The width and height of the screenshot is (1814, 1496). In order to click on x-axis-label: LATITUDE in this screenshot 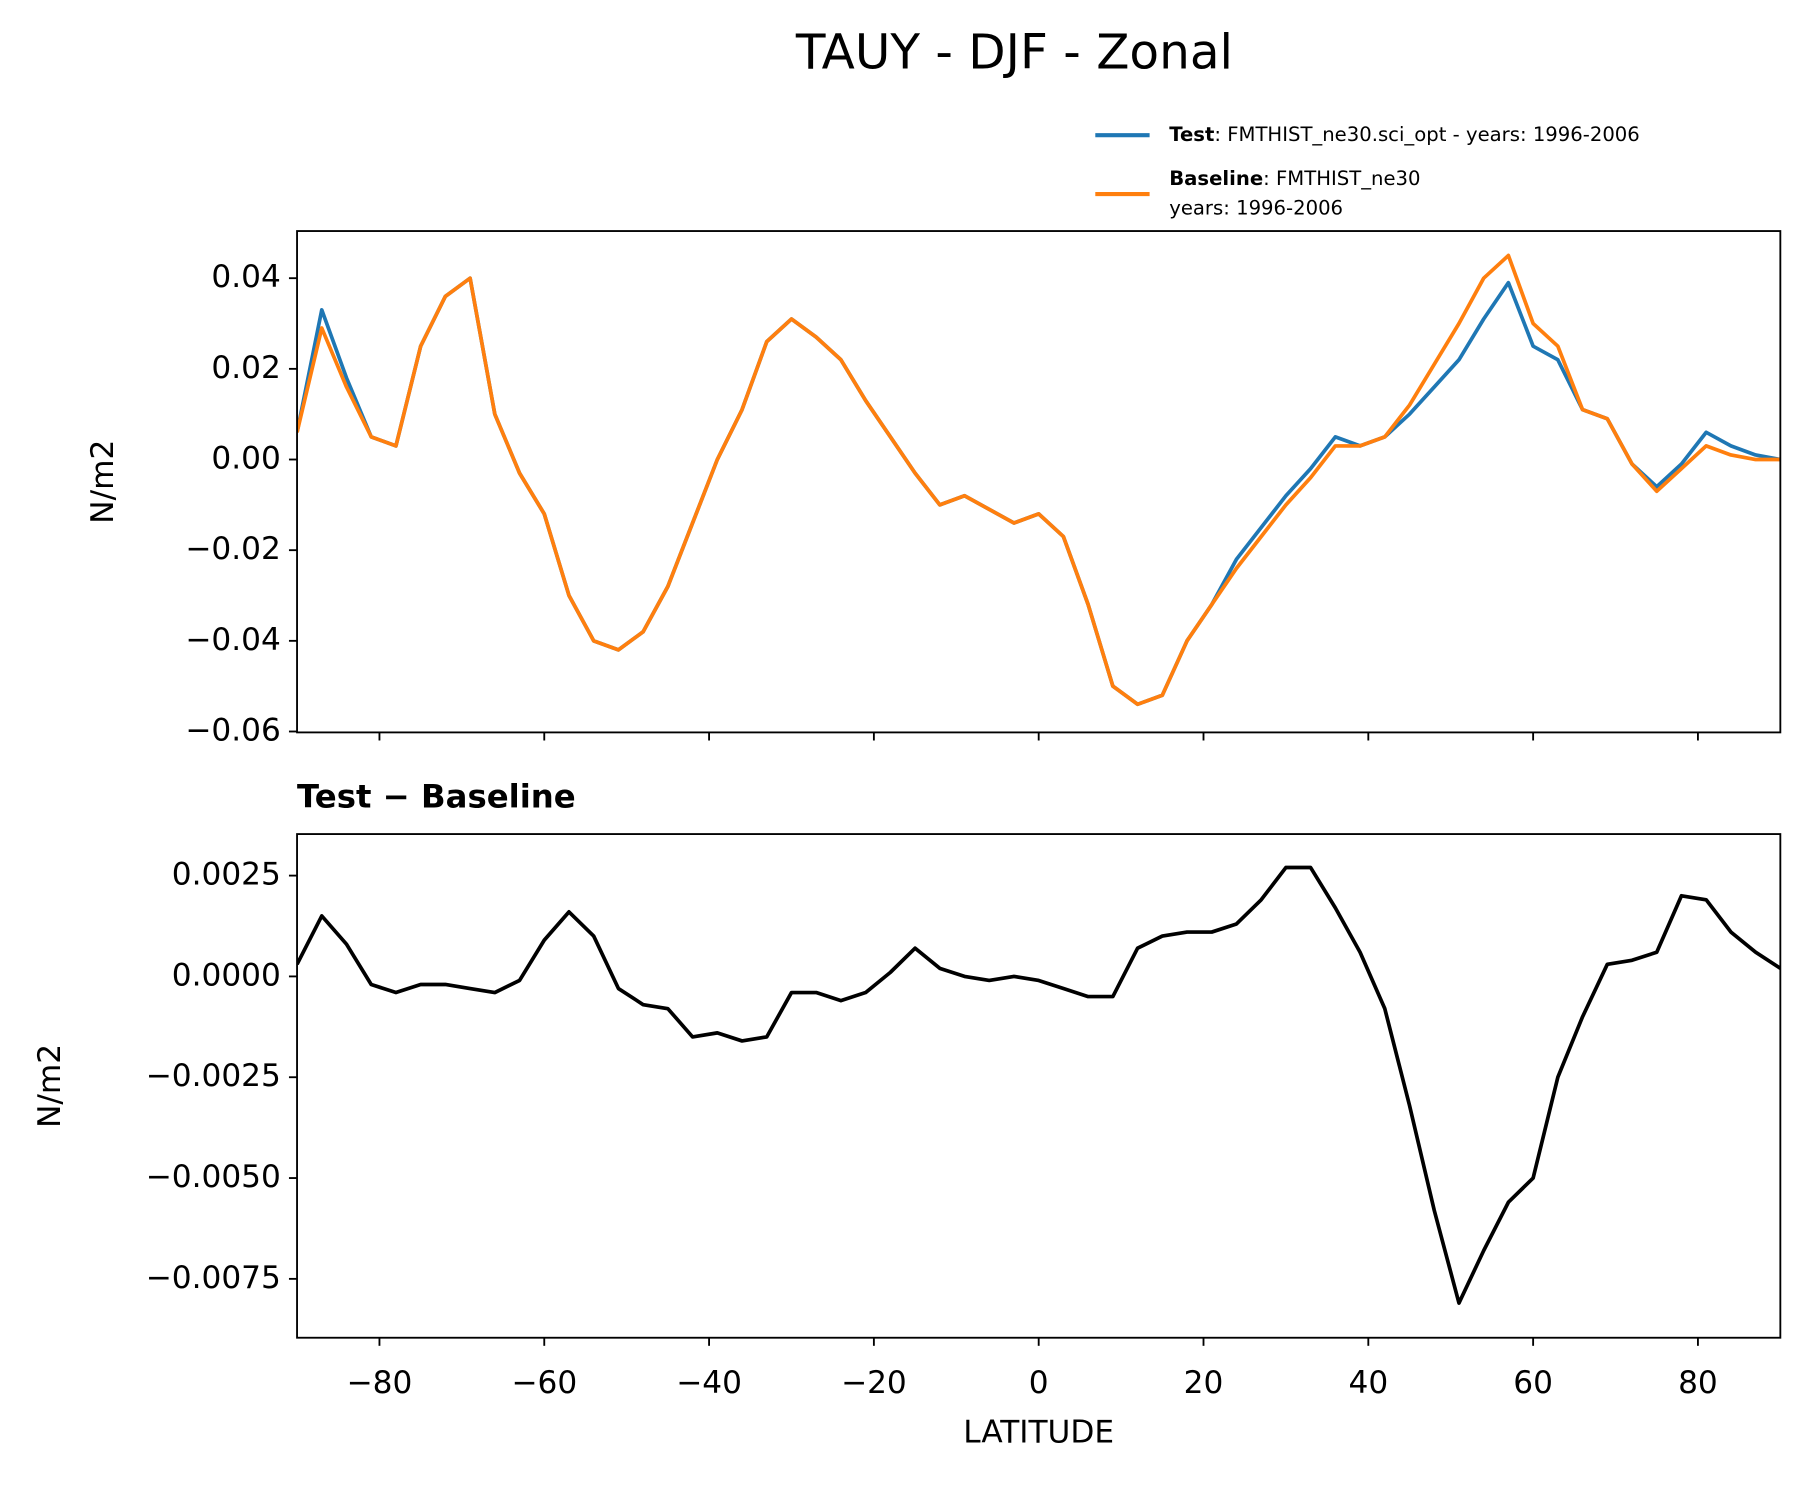, I will do `click(1038, 1433)`.